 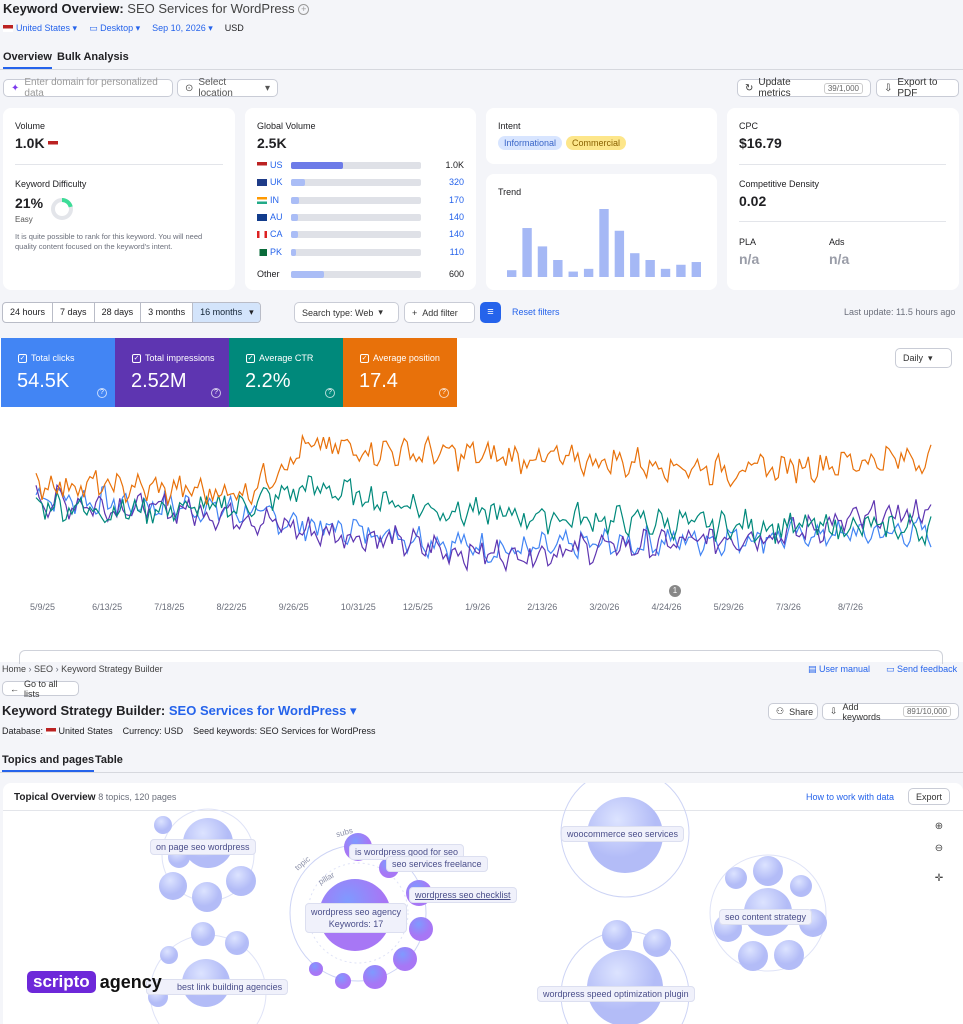 What do you see at coordinates (262, 252) in the screenshot?
I see `pk-flag-icon` at bounding box center [262, 252].